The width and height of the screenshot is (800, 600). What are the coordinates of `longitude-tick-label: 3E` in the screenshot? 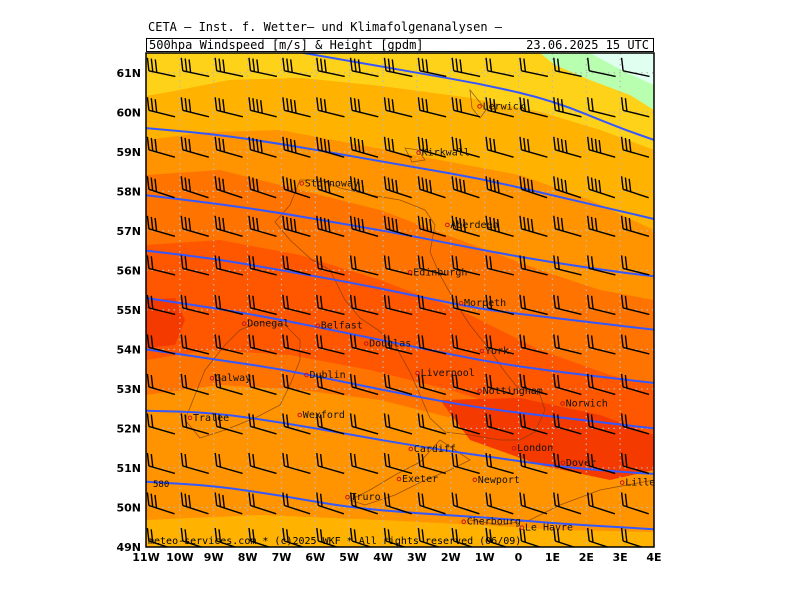 It's located at (620, 557).